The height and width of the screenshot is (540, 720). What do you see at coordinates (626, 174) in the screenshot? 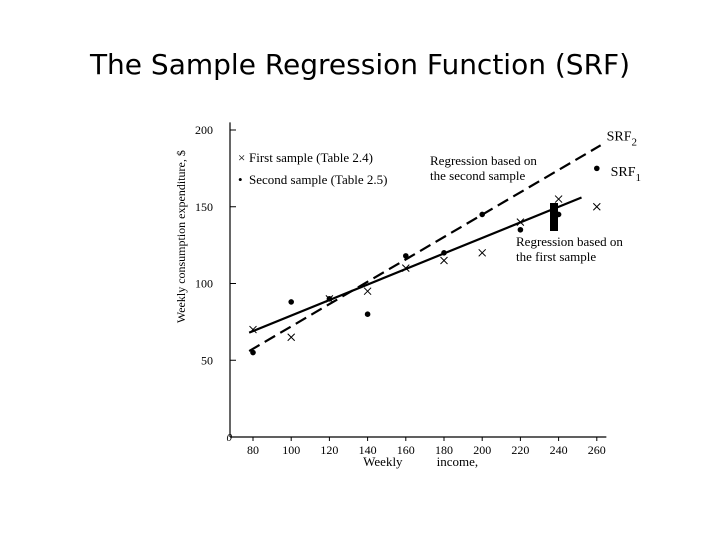
I see `srf-label: SRF1` at bounding box center [626, 174].